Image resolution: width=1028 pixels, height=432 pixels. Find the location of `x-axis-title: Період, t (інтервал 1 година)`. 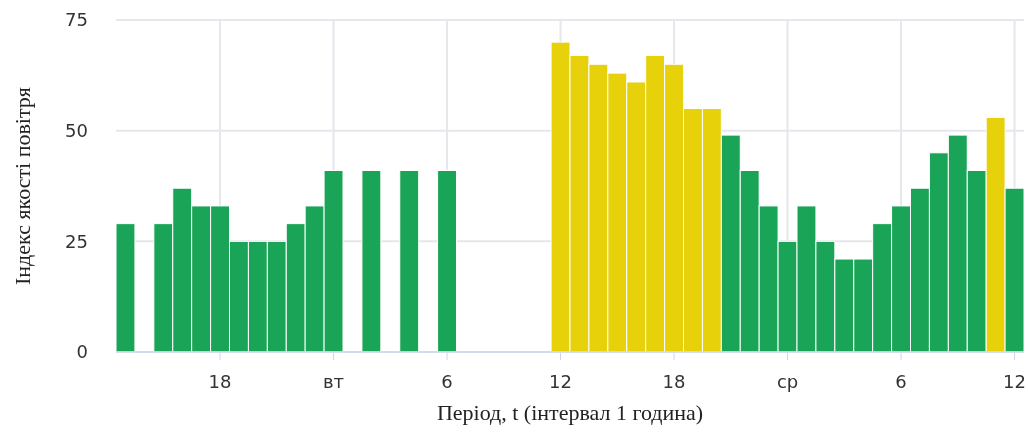

x-axis-title: Період, t (інтервал 1 година) is located at coordinates (570, 412).